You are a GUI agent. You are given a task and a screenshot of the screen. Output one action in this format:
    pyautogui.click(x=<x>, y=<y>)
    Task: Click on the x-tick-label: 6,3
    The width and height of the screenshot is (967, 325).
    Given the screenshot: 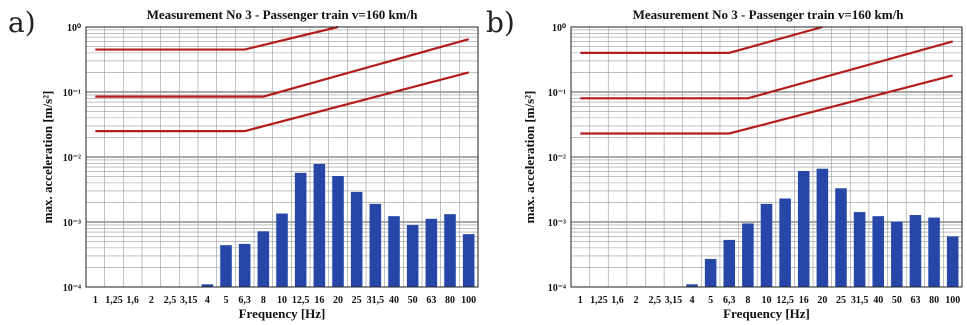 What is the action you would take?
    pyautogui.click(x=244, y=300)
    